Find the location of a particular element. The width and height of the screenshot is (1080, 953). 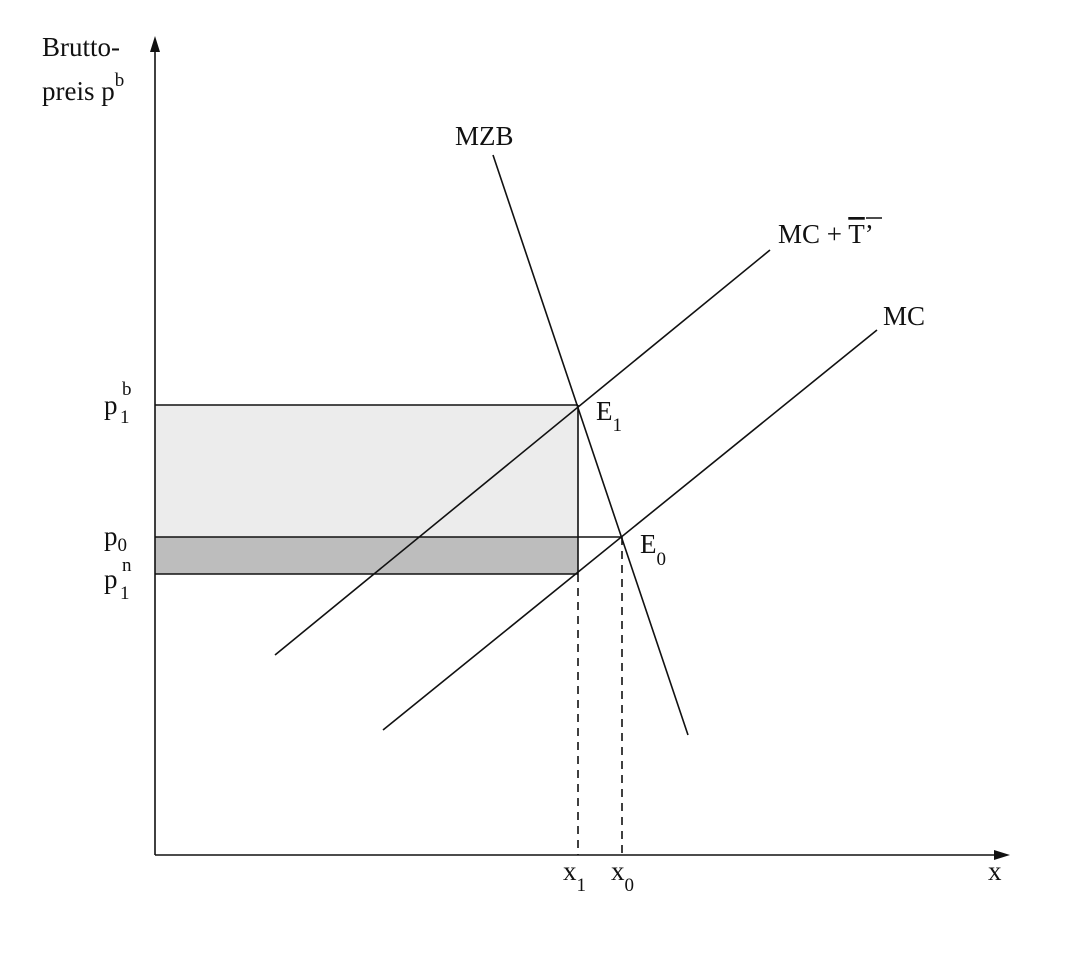

point-label: E0 is located at coordinates (653, 549).